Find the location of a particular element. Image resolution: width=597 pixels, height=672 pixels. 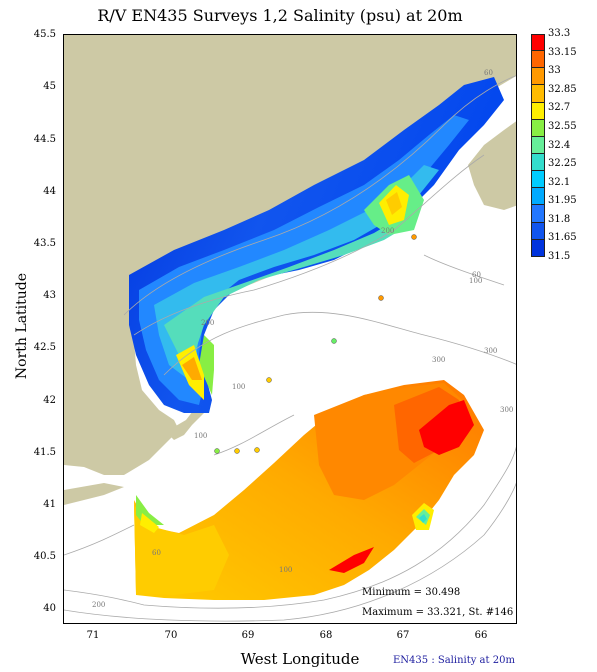

colorbar-label: 31.65 is located at coordinates (562, 238).